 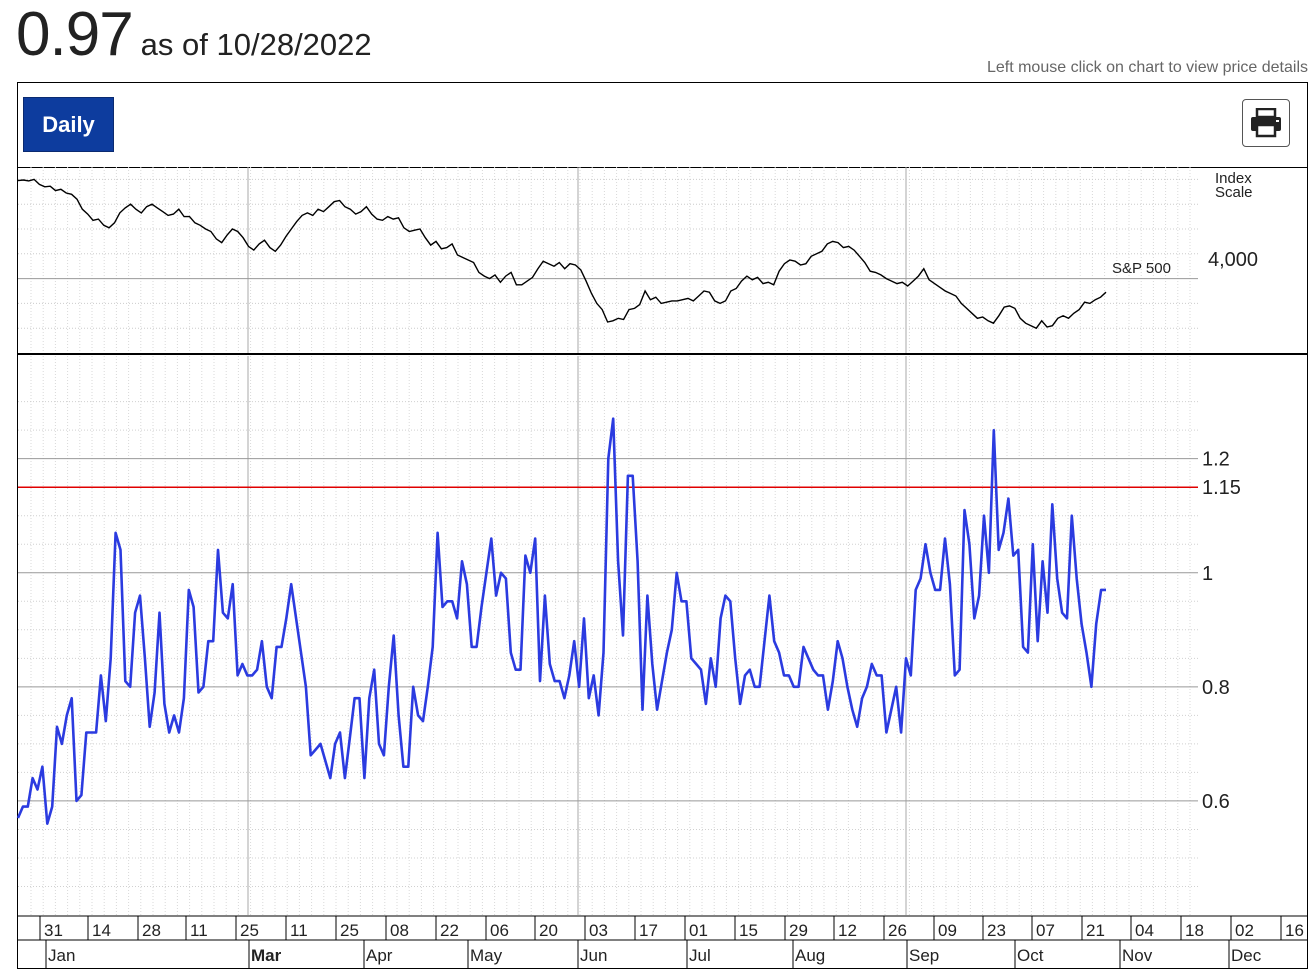 I want to click on printer-icon, so click(x=1266, y=123).